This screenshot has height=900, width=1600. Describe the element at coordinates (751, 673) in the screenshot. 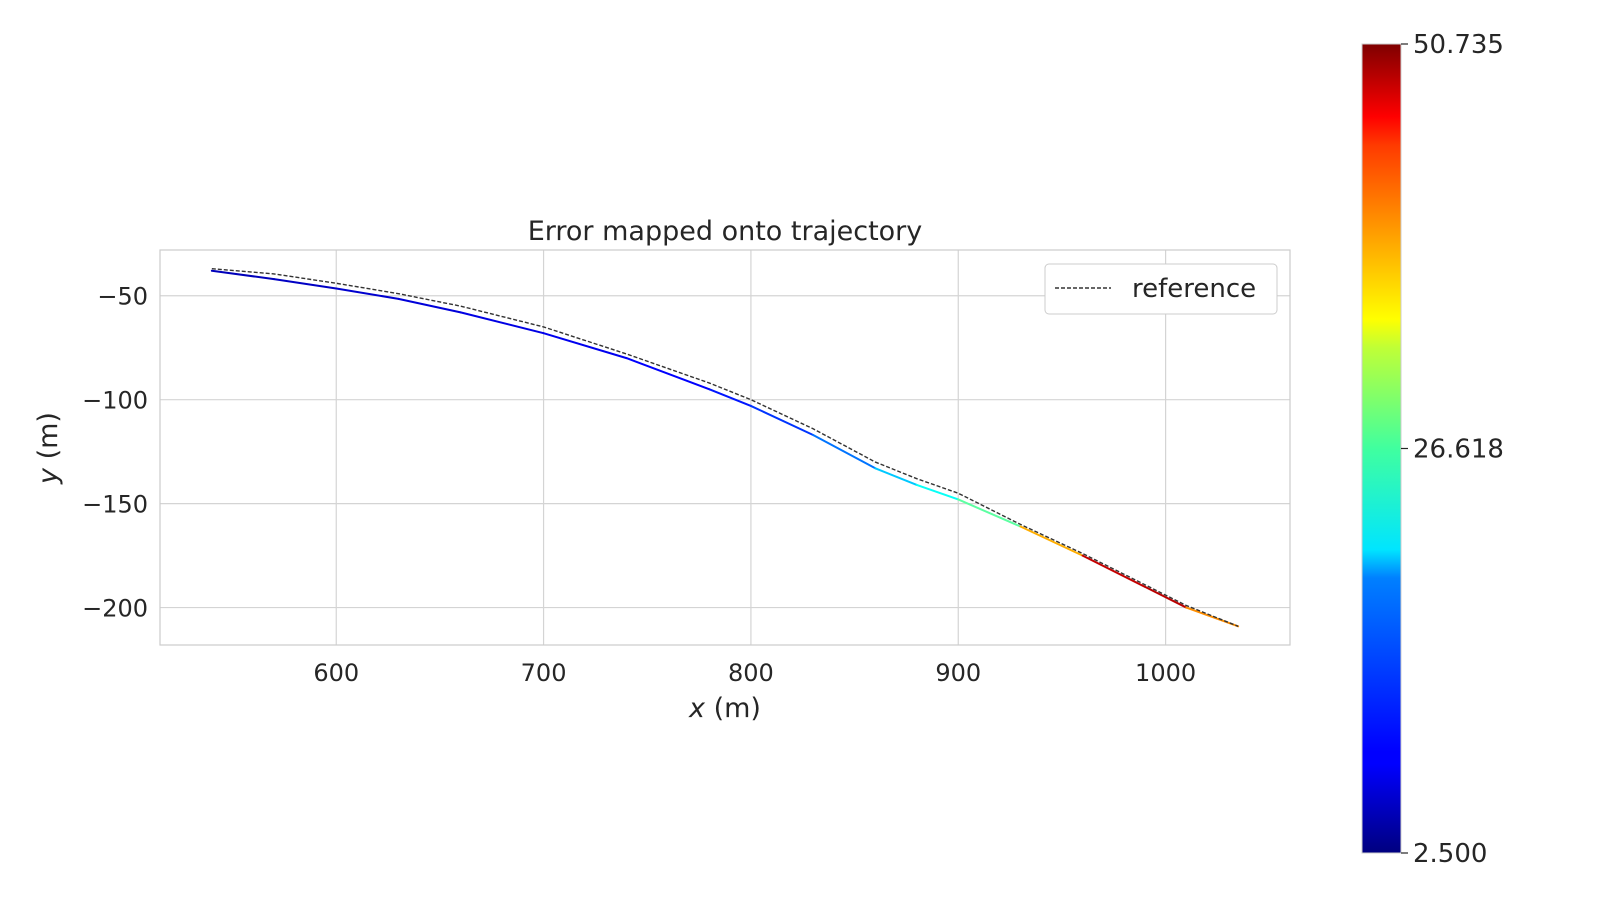

I see `x-tick-label: 800` at that location.